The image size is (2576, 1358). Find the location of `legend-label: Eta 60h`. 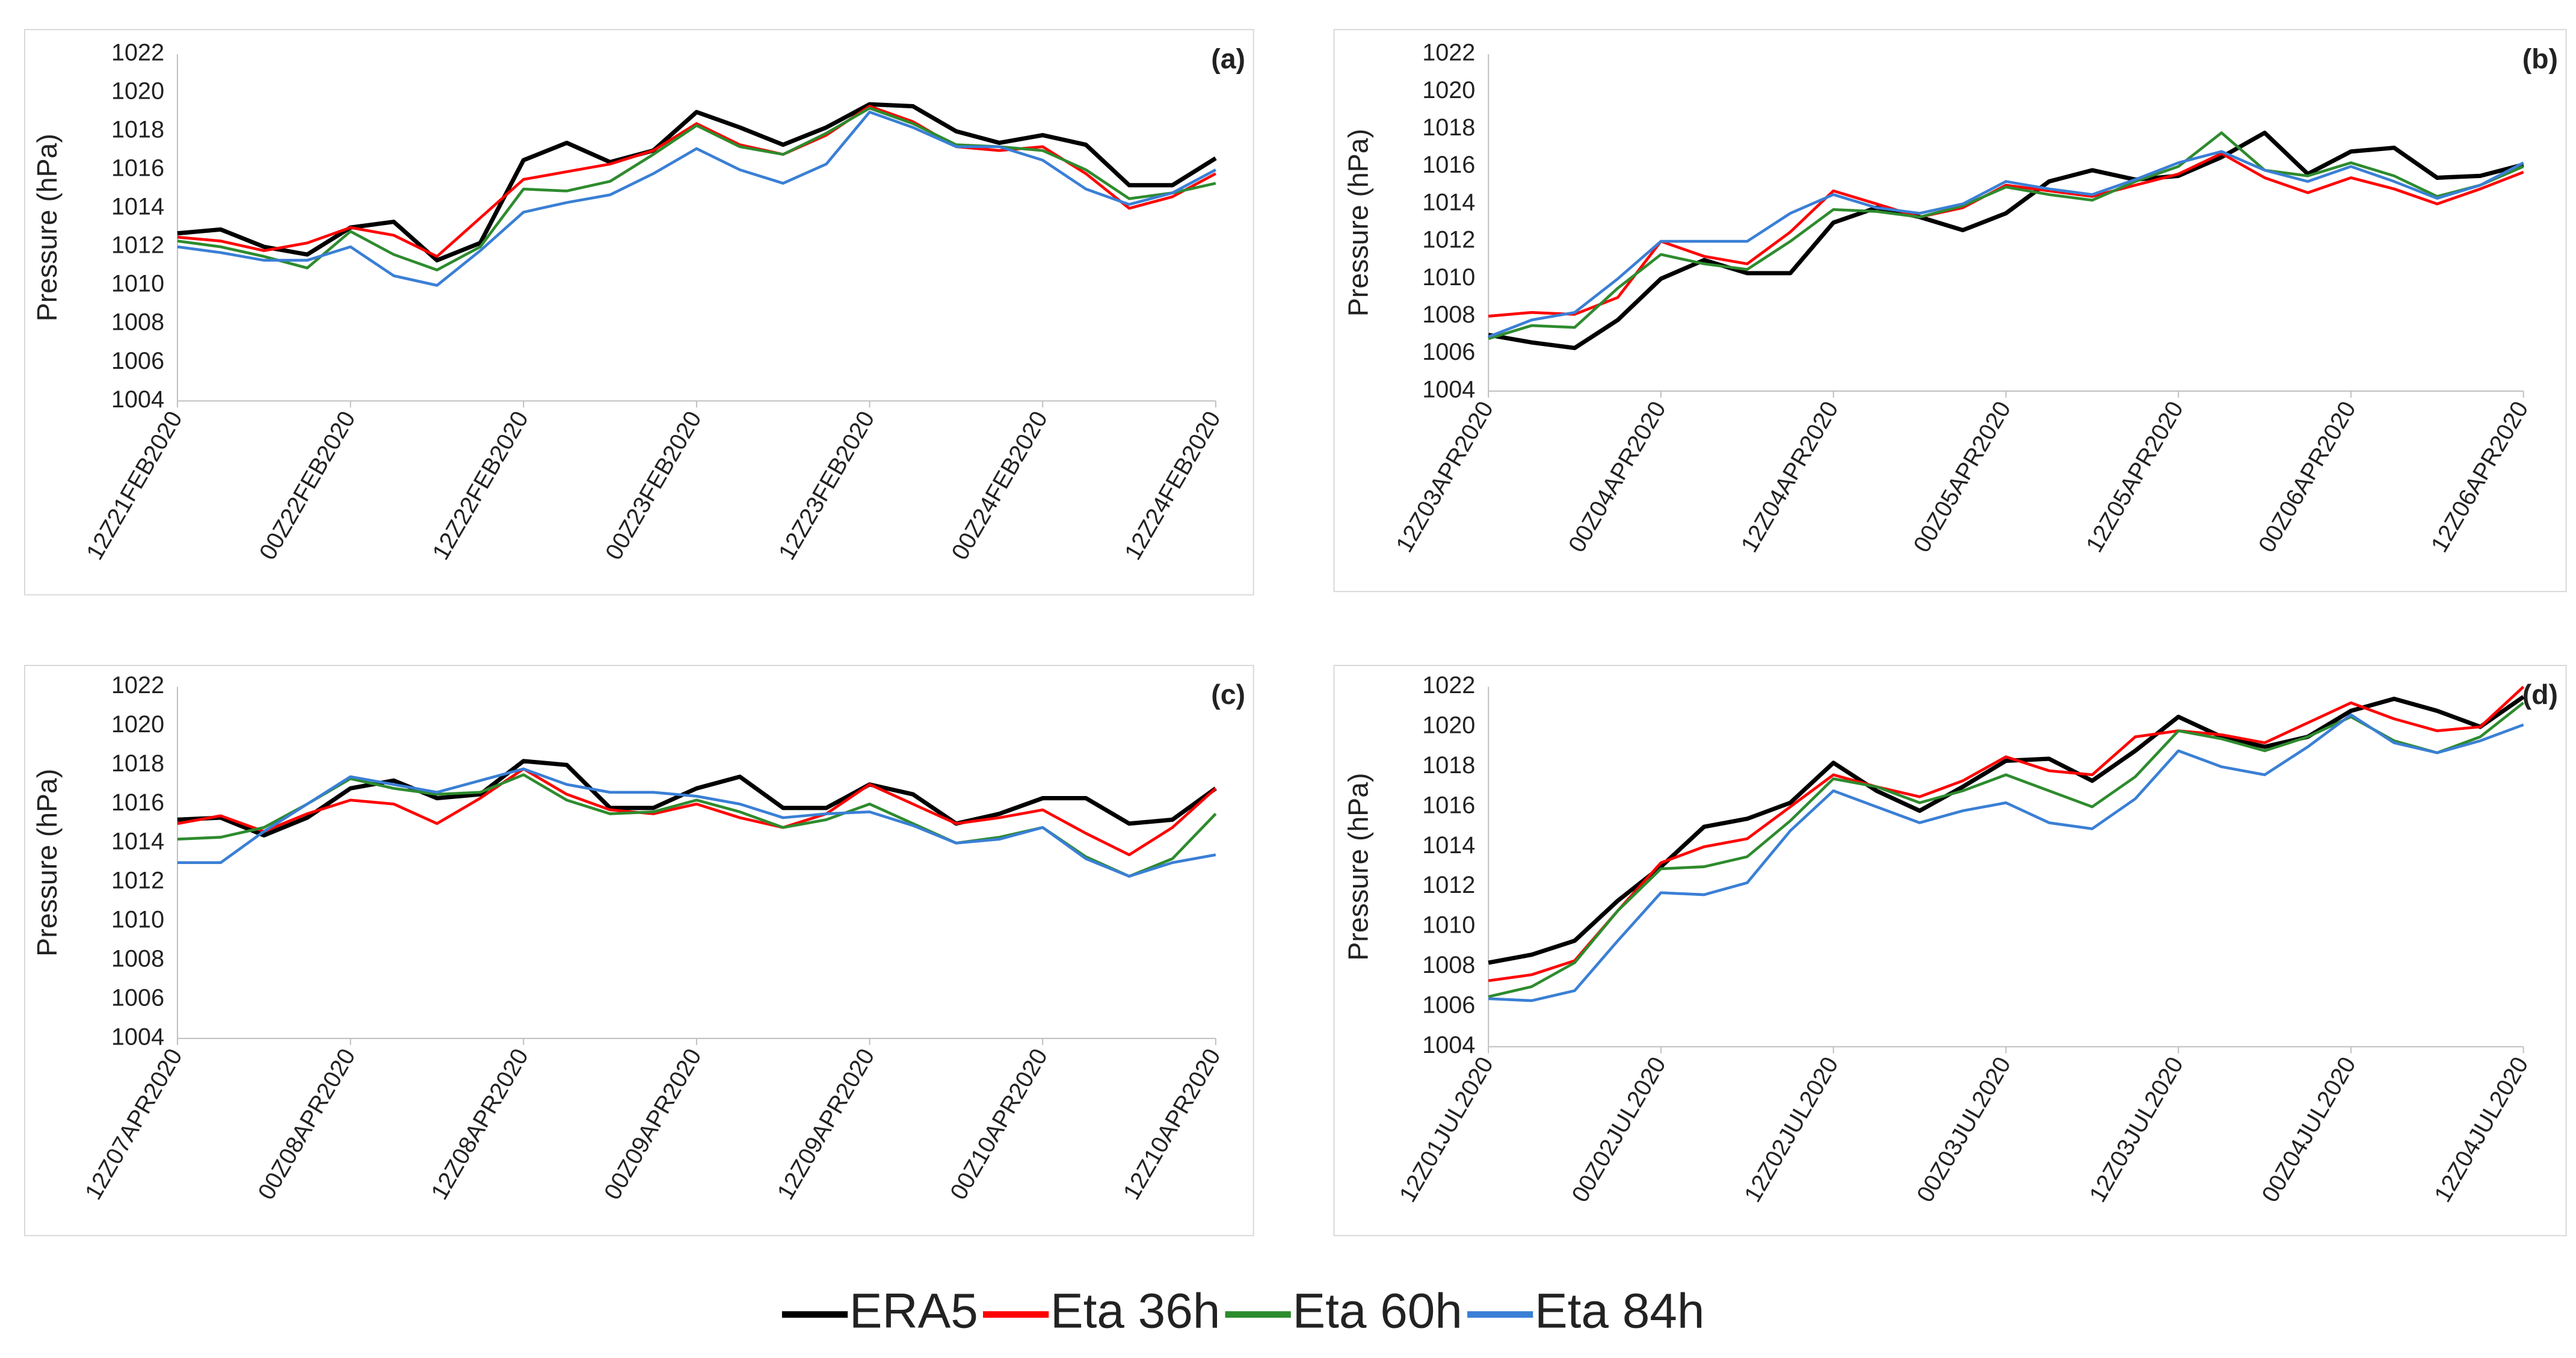

legend-label: Eta 60h is located at coordinates (1377, 1310).